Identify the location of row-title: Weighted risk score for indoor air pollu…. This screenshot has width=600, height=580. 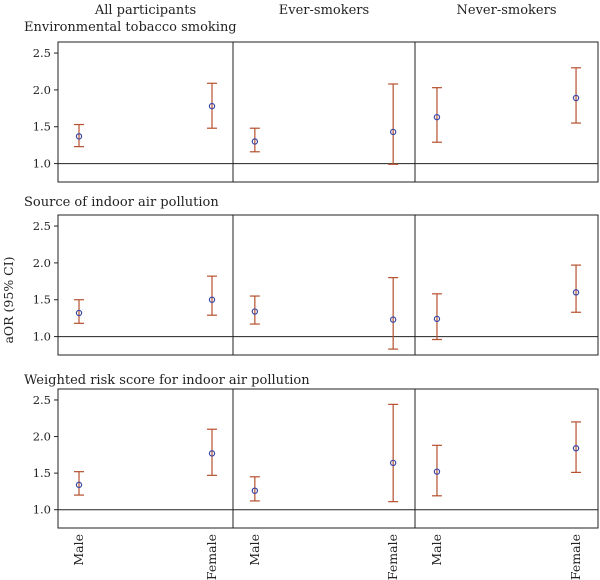
(167, 380).